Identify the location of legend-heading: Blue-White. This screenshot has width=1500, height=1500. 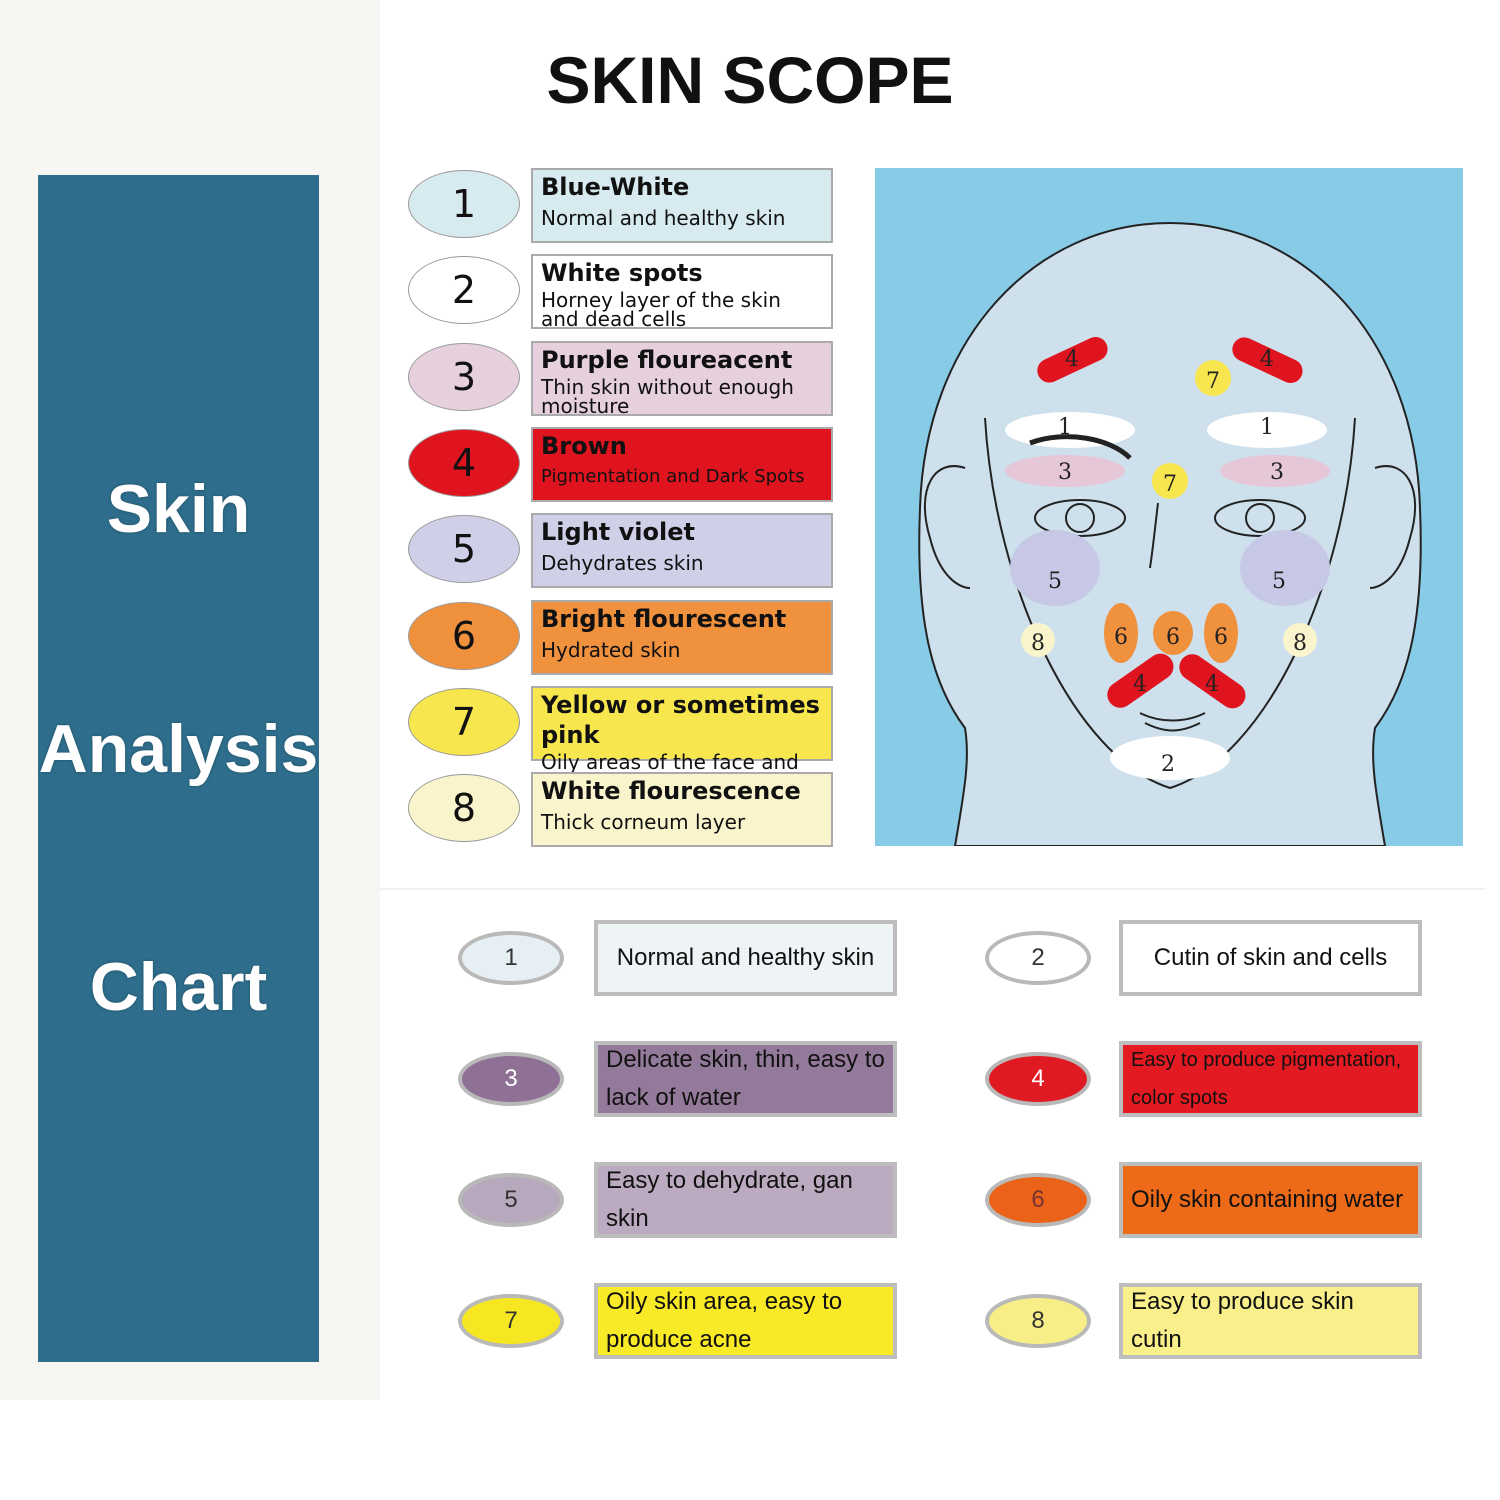
(615, 187).